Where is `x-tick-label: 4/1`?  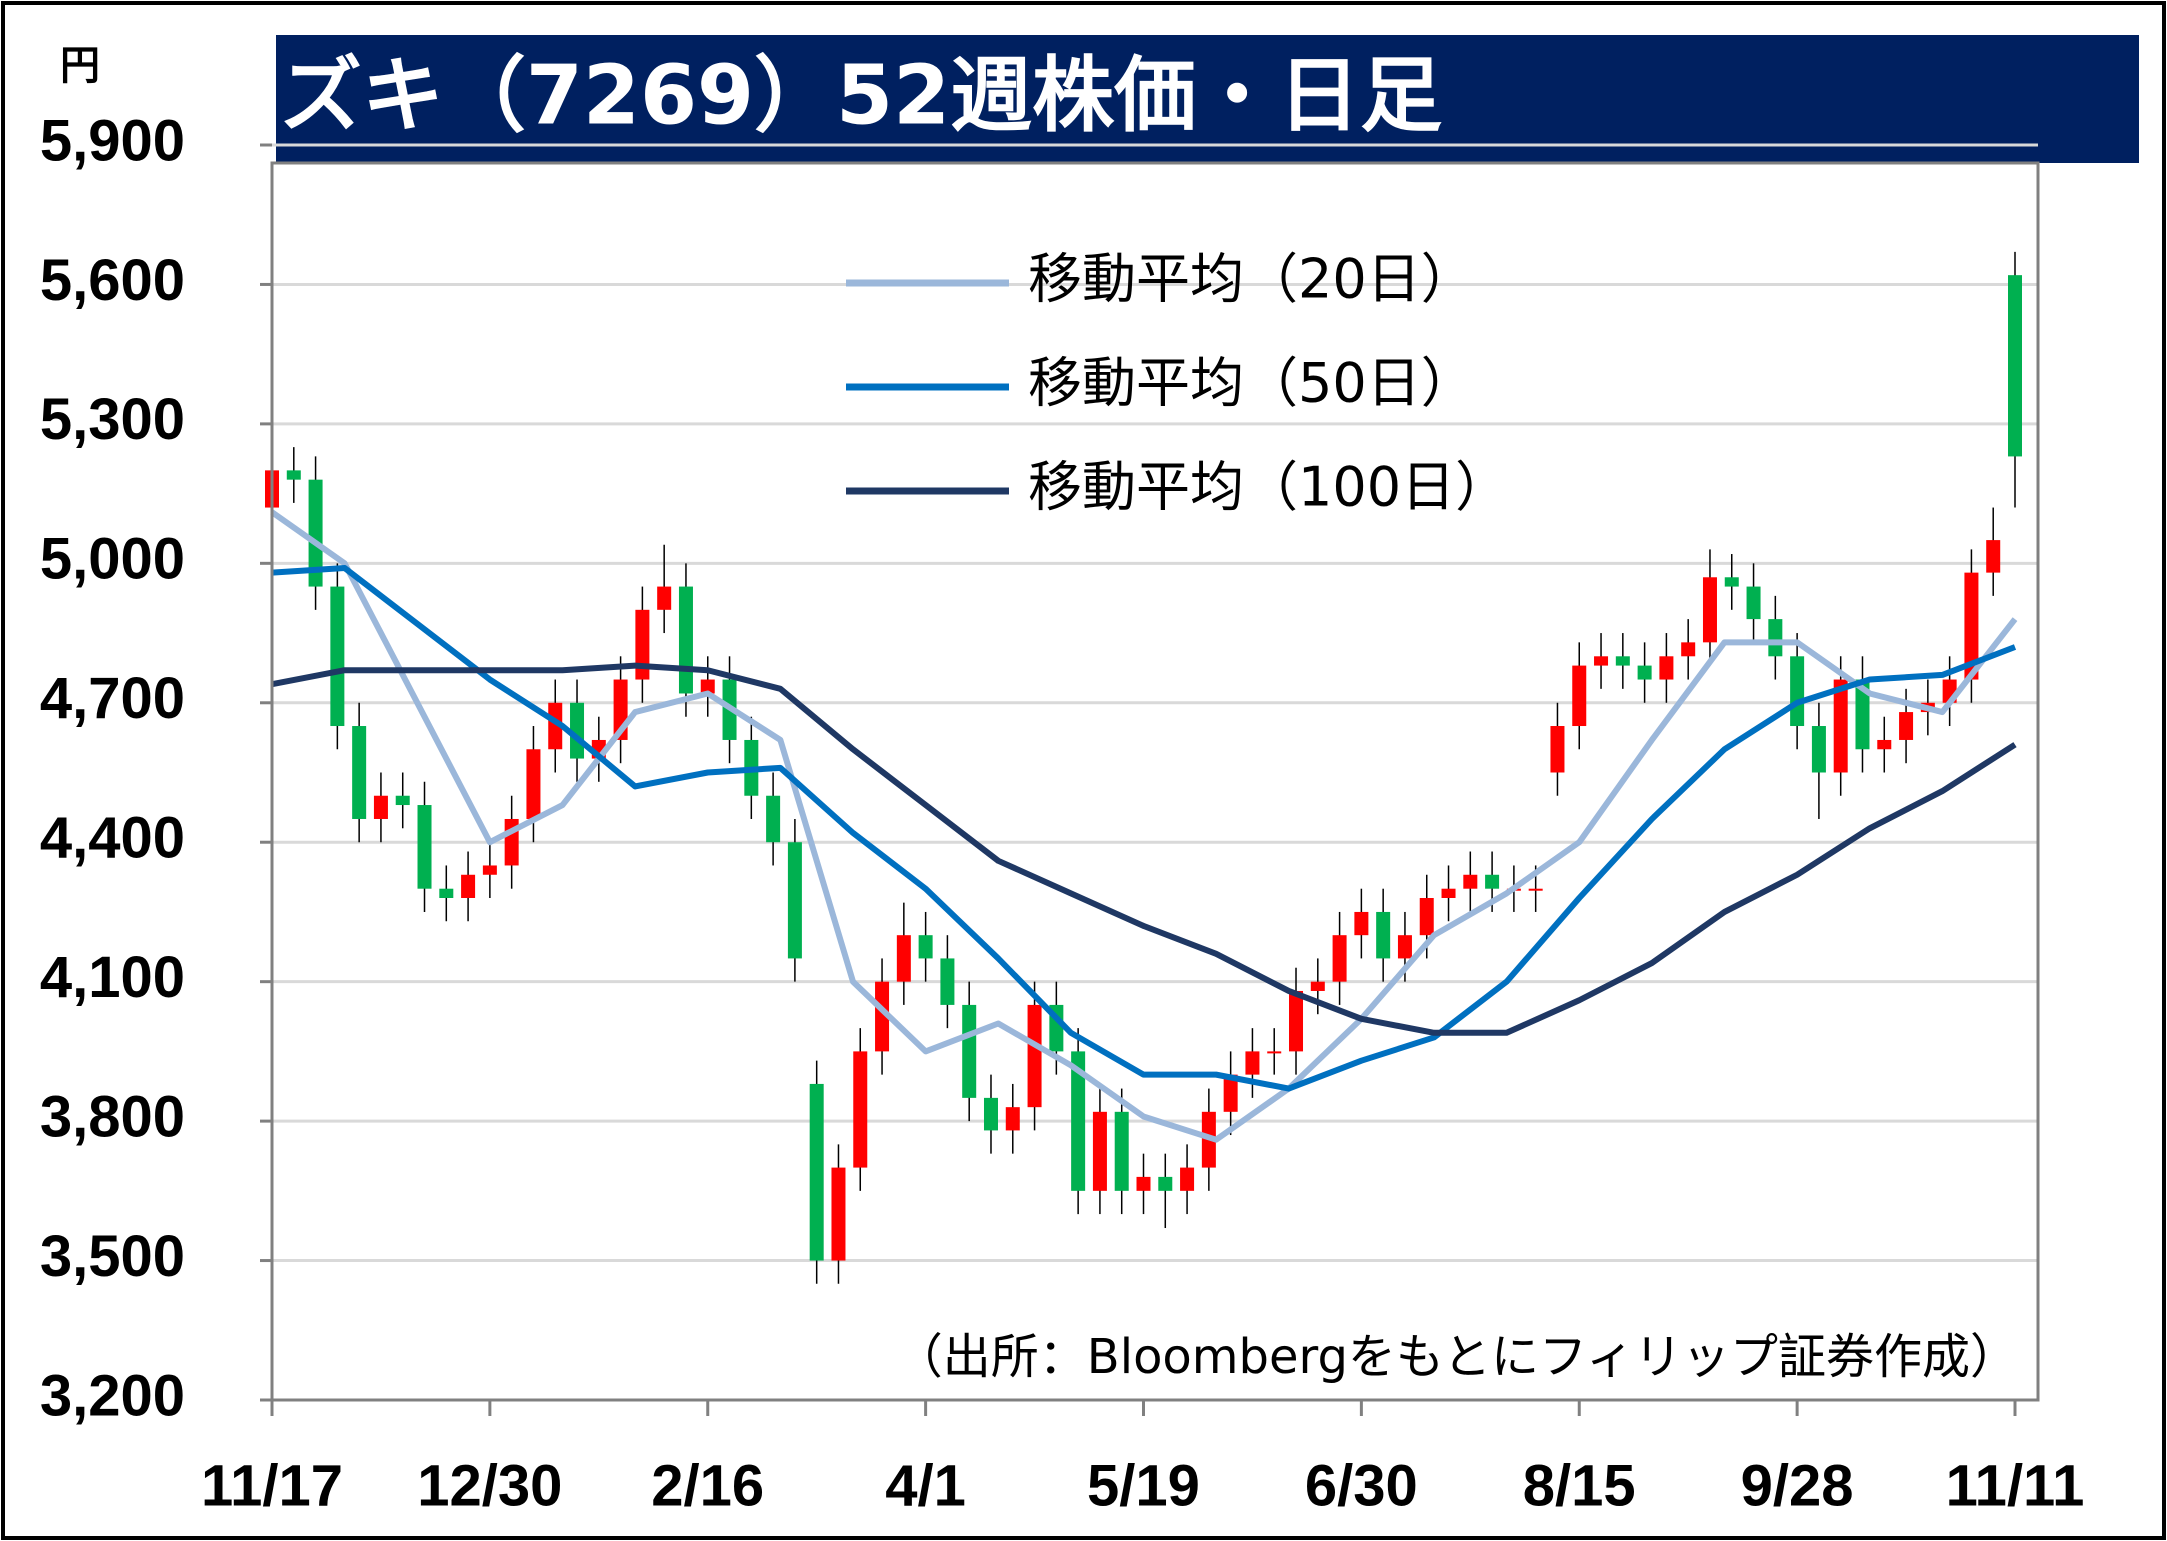
x-tick-label: 4/1 is located at coordinates (925, 1485).